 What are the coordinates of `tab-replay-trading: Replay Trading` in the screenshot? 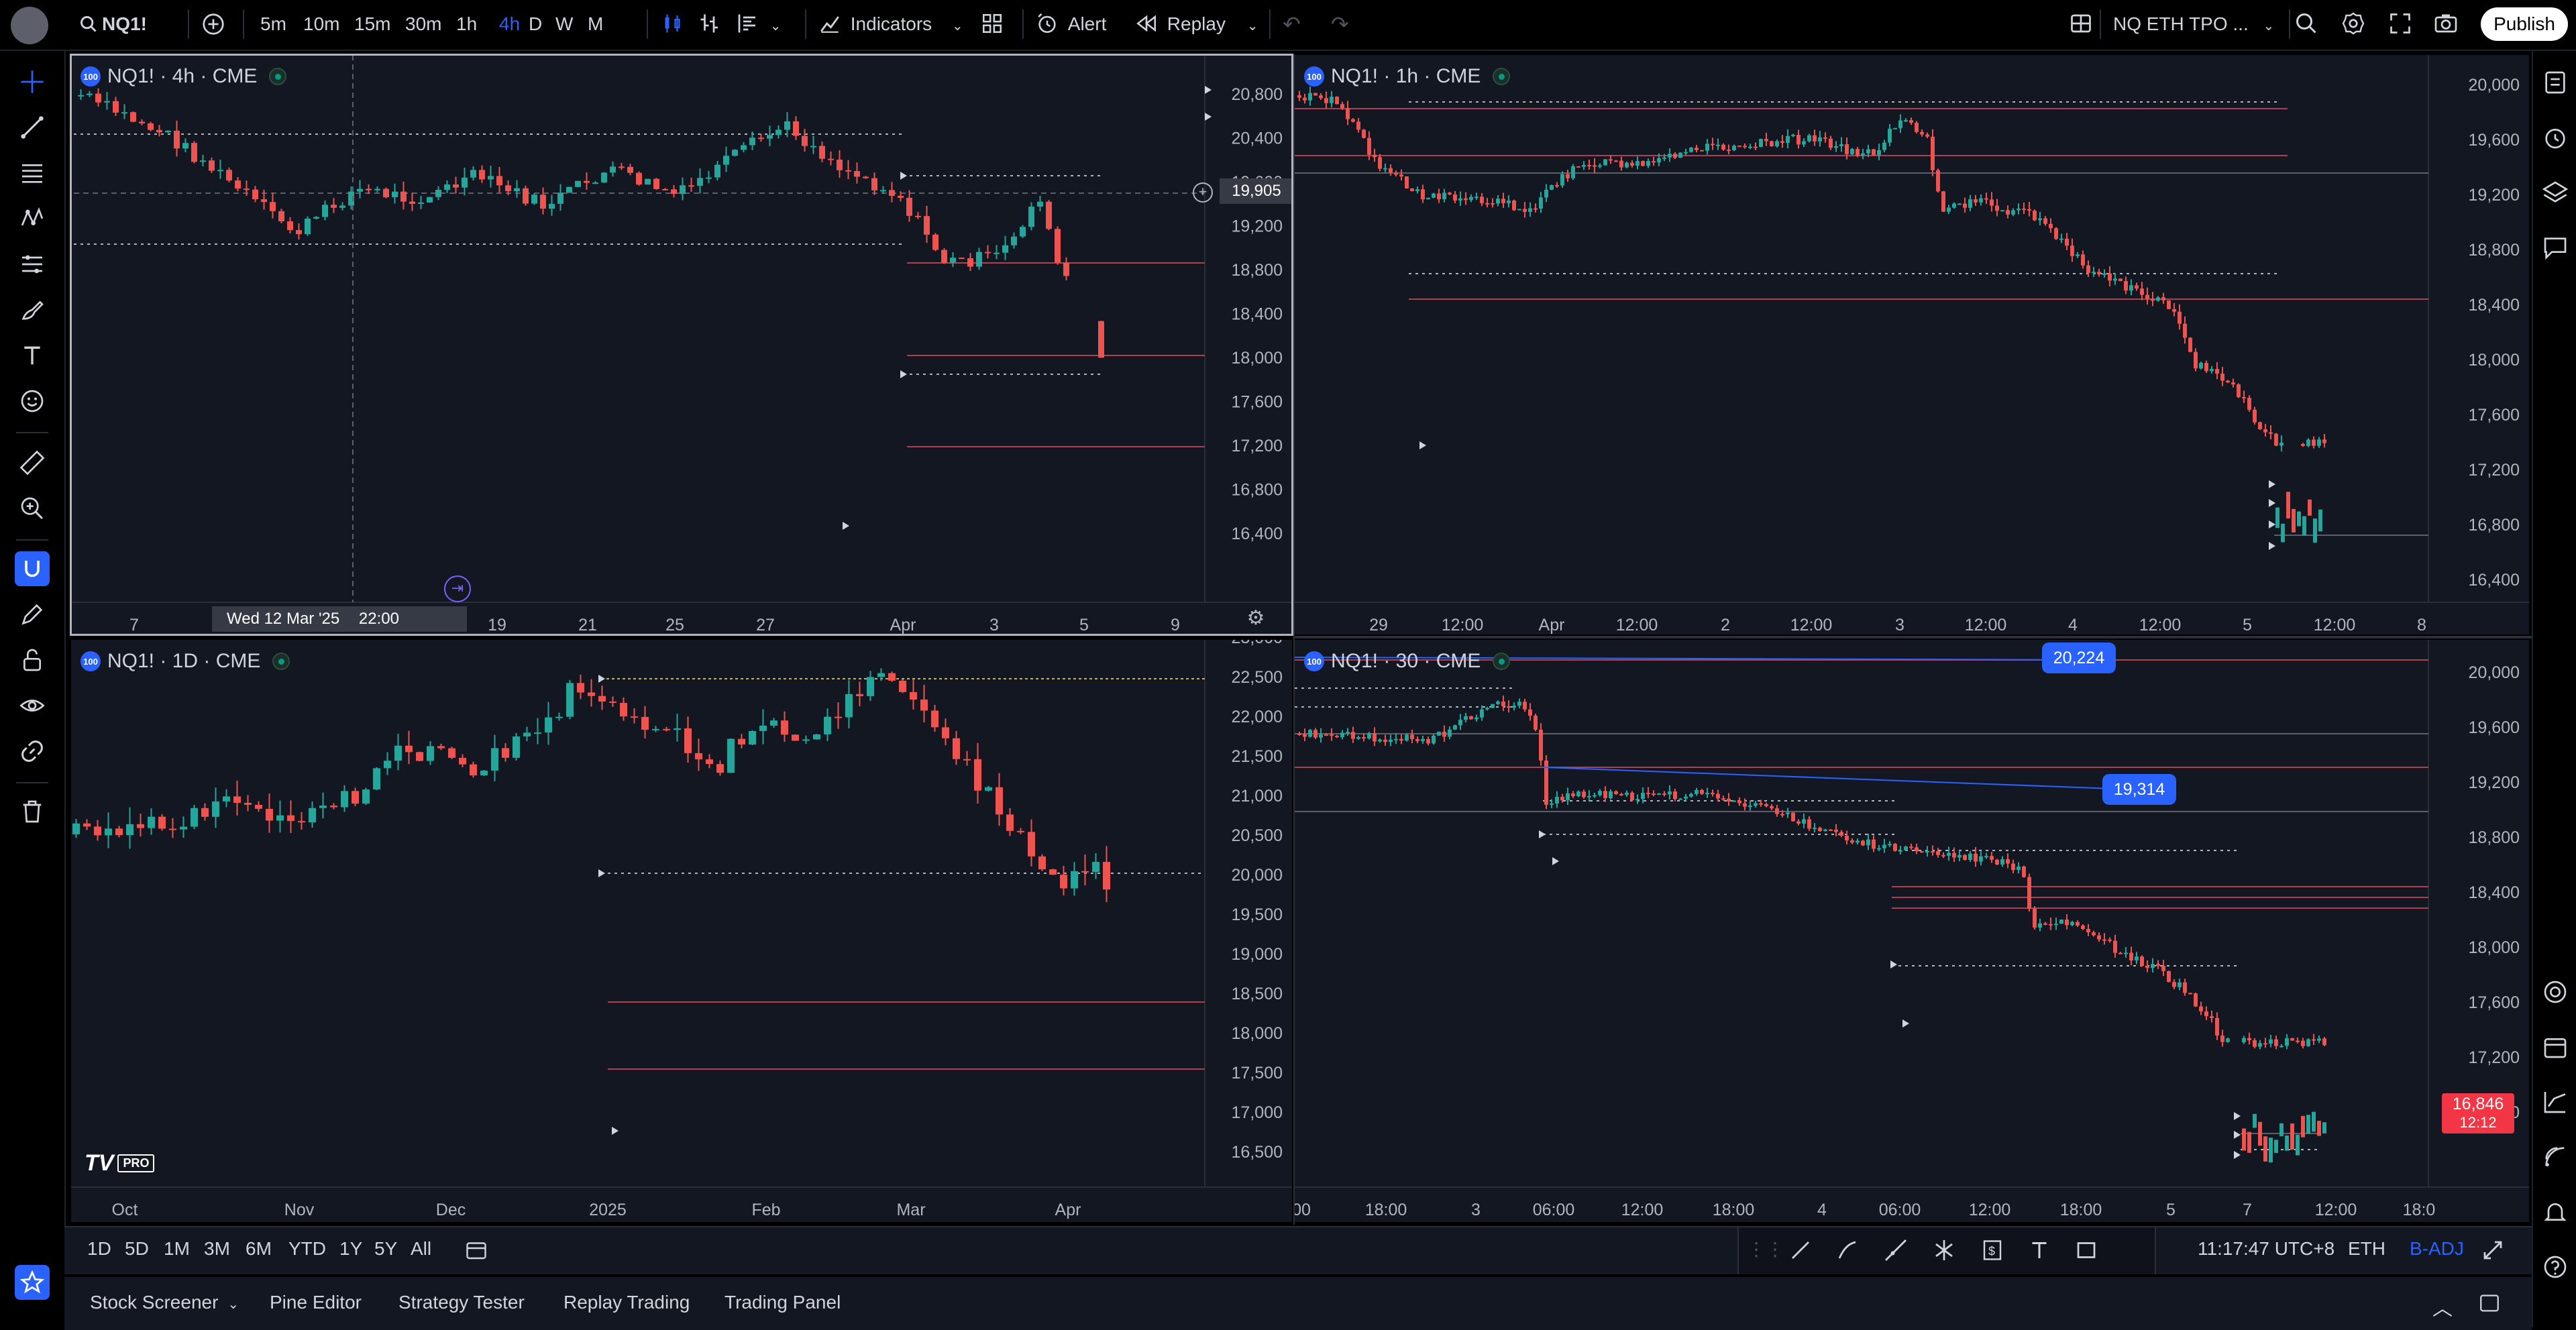 It's located at (627, 1302).